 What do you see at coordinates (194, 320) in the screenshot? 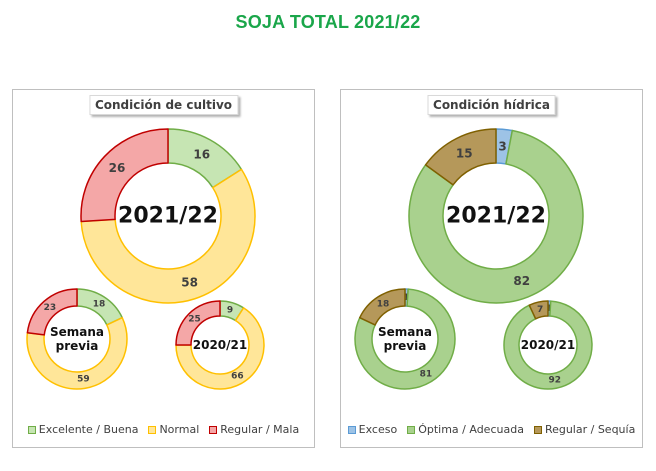
I see `donut-value-label: 25` at bounding box center [194, 320].